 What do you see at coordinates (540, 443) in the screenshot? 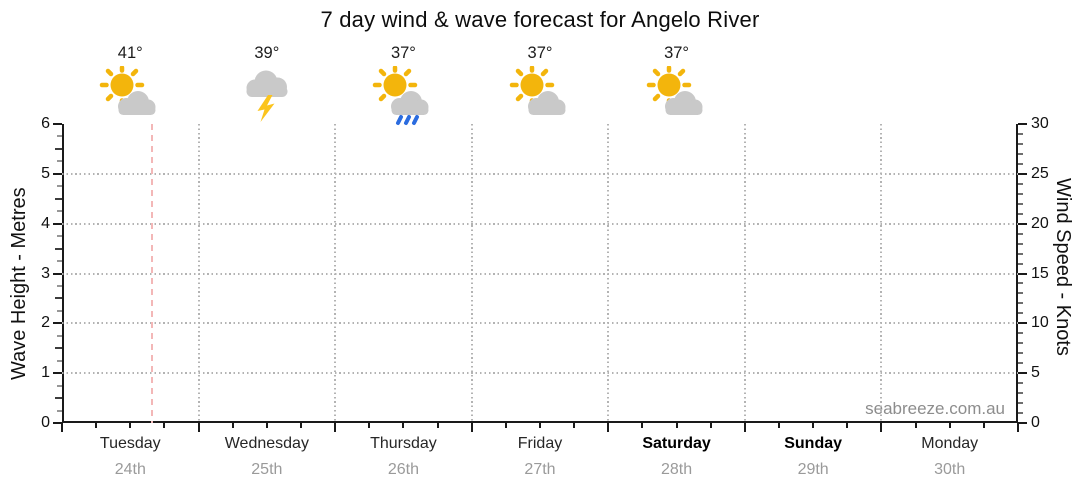
I see `day-label: Friday` at bounding box center [540, 443].